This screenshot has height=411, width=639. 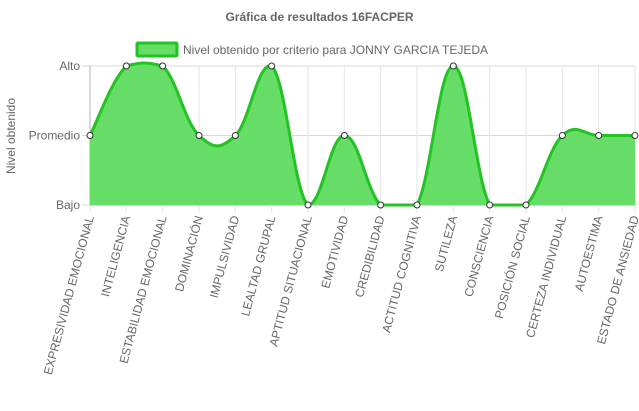 I want to click on x-tick-label: ACTITUD COGNITIVA, so click(x=401, y=274).